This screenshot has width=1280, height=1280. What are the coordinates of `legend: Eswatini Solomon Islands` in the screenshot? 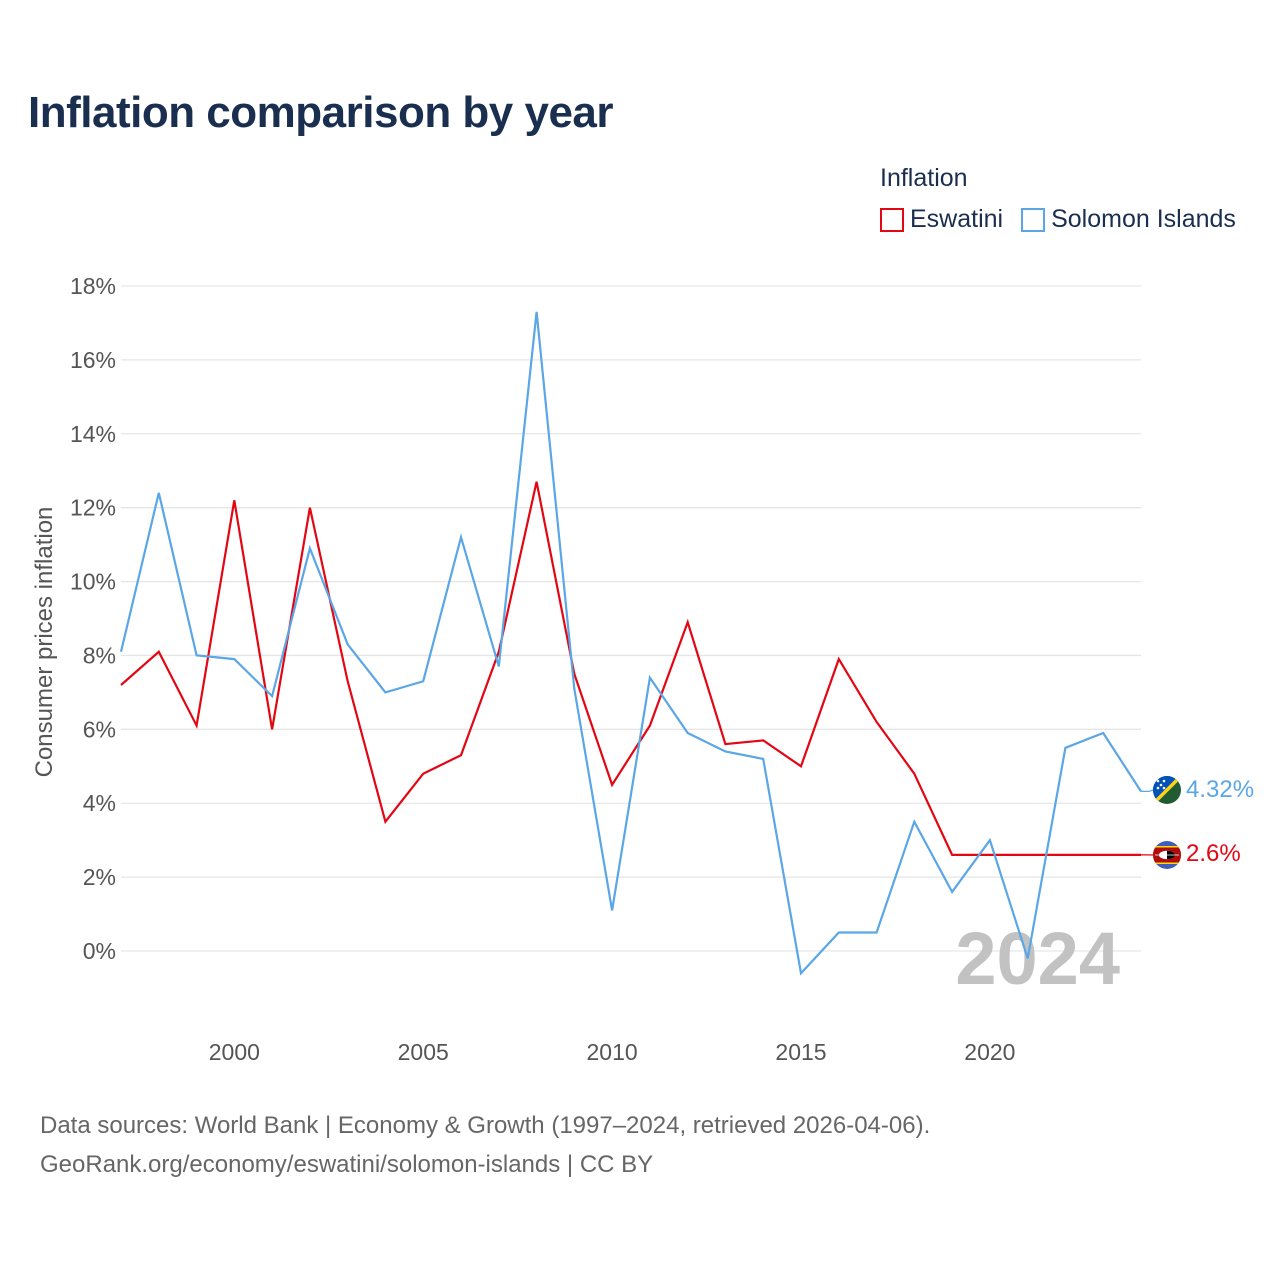 It's located at (1067, 219).